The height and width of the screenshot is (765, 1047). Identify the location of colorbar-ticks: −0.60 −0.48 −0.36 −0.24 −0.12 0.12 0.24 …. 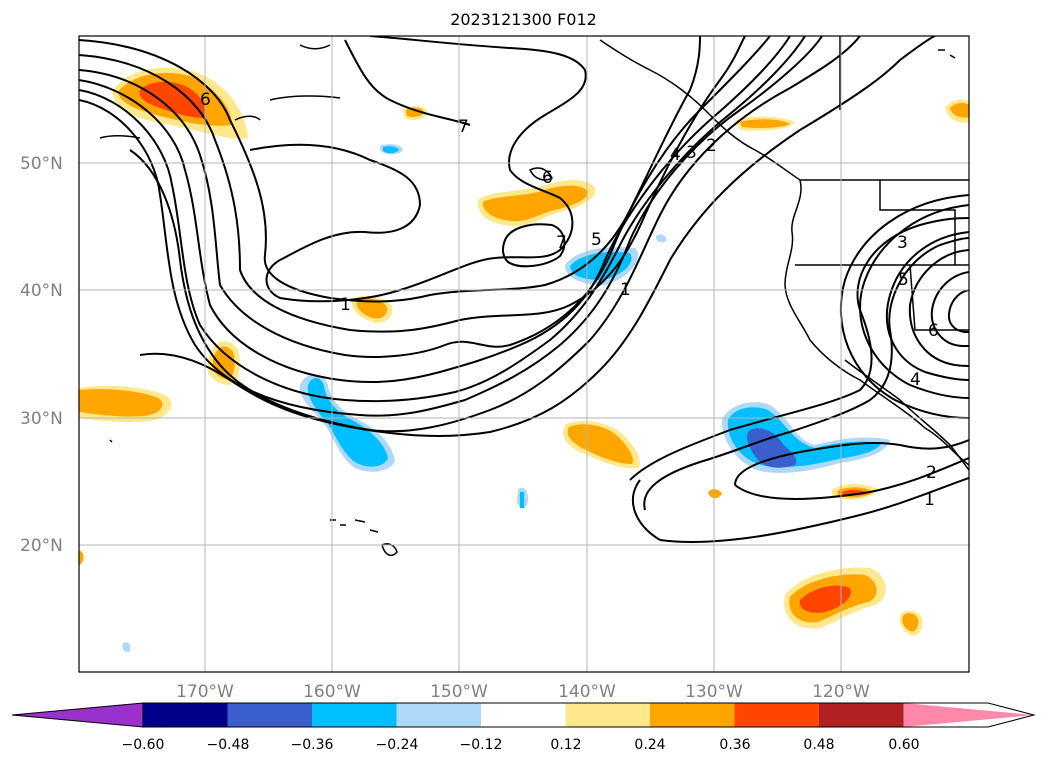
(521, 745).